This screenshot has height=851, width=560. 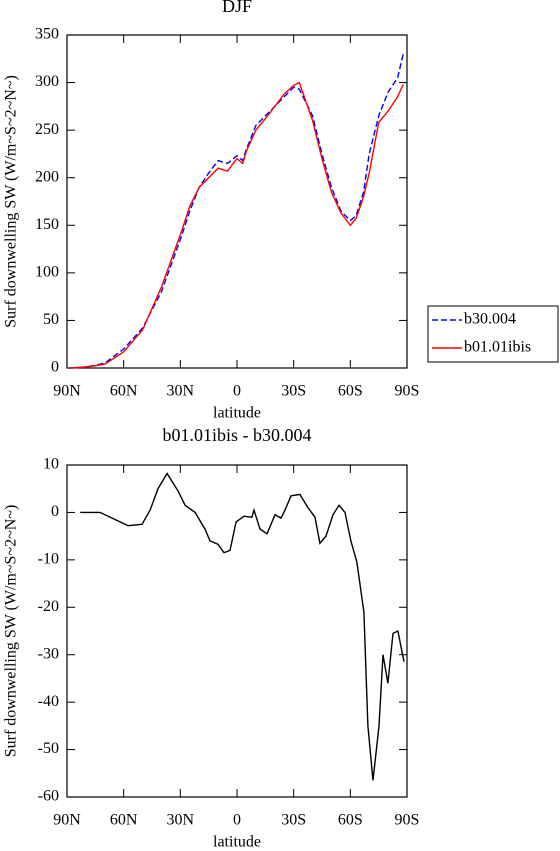 I want to click on y-tick-label: 100, so click(x=47, y=272).